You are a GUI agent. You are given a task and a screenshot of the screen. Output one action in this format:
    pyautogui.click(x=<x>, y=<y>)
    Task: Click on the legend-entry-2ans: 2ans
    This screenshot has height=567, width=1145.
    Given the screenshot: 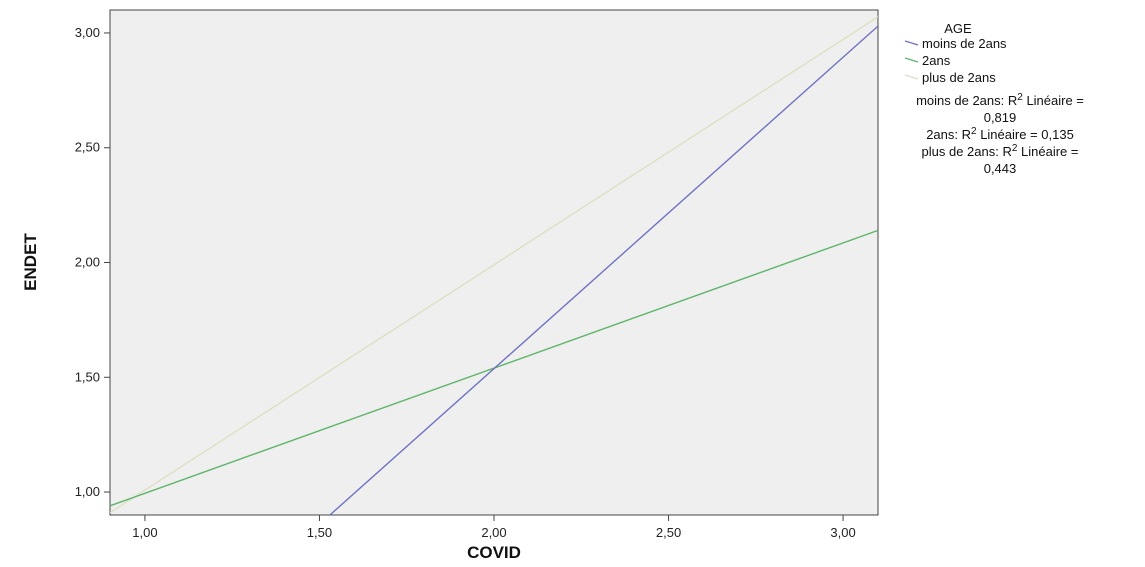 What is the action you would take?
    pyautogui.click(x=936, y=60)
    